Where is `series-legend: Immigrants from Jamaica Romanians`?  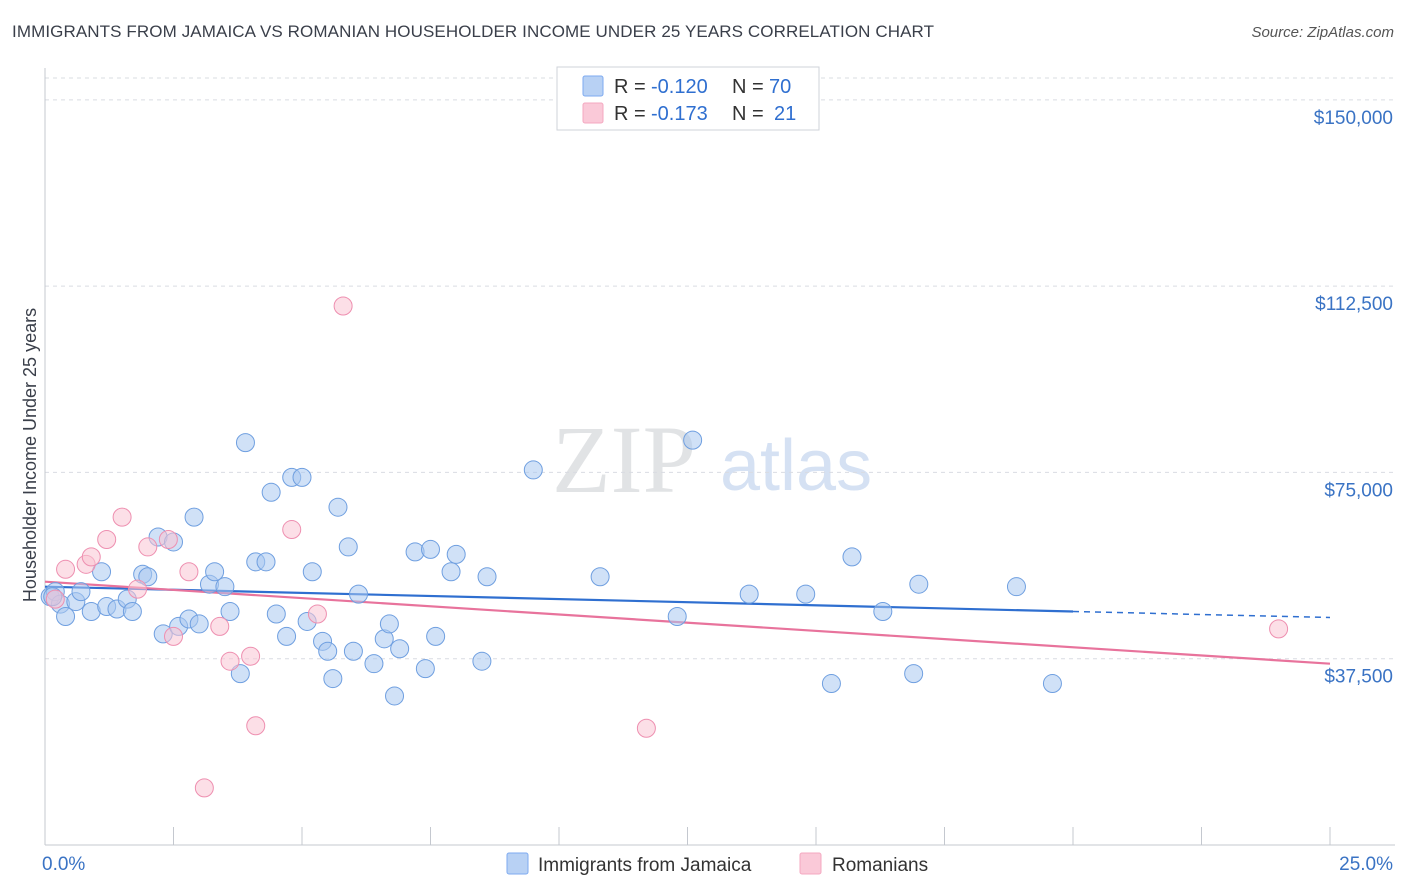
series-legend: Immigrants from Jamaica Romanians is located at coordinates (717, 864).